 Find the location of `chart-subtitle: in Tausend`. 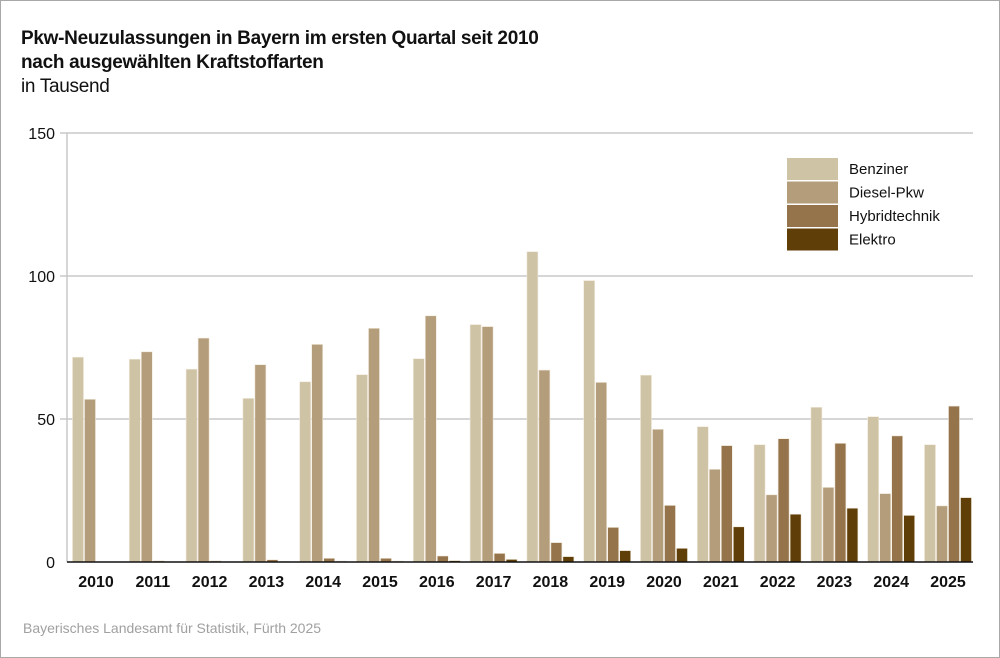

chart-subtitle: in Tausend is located at coordinates (65, 86).